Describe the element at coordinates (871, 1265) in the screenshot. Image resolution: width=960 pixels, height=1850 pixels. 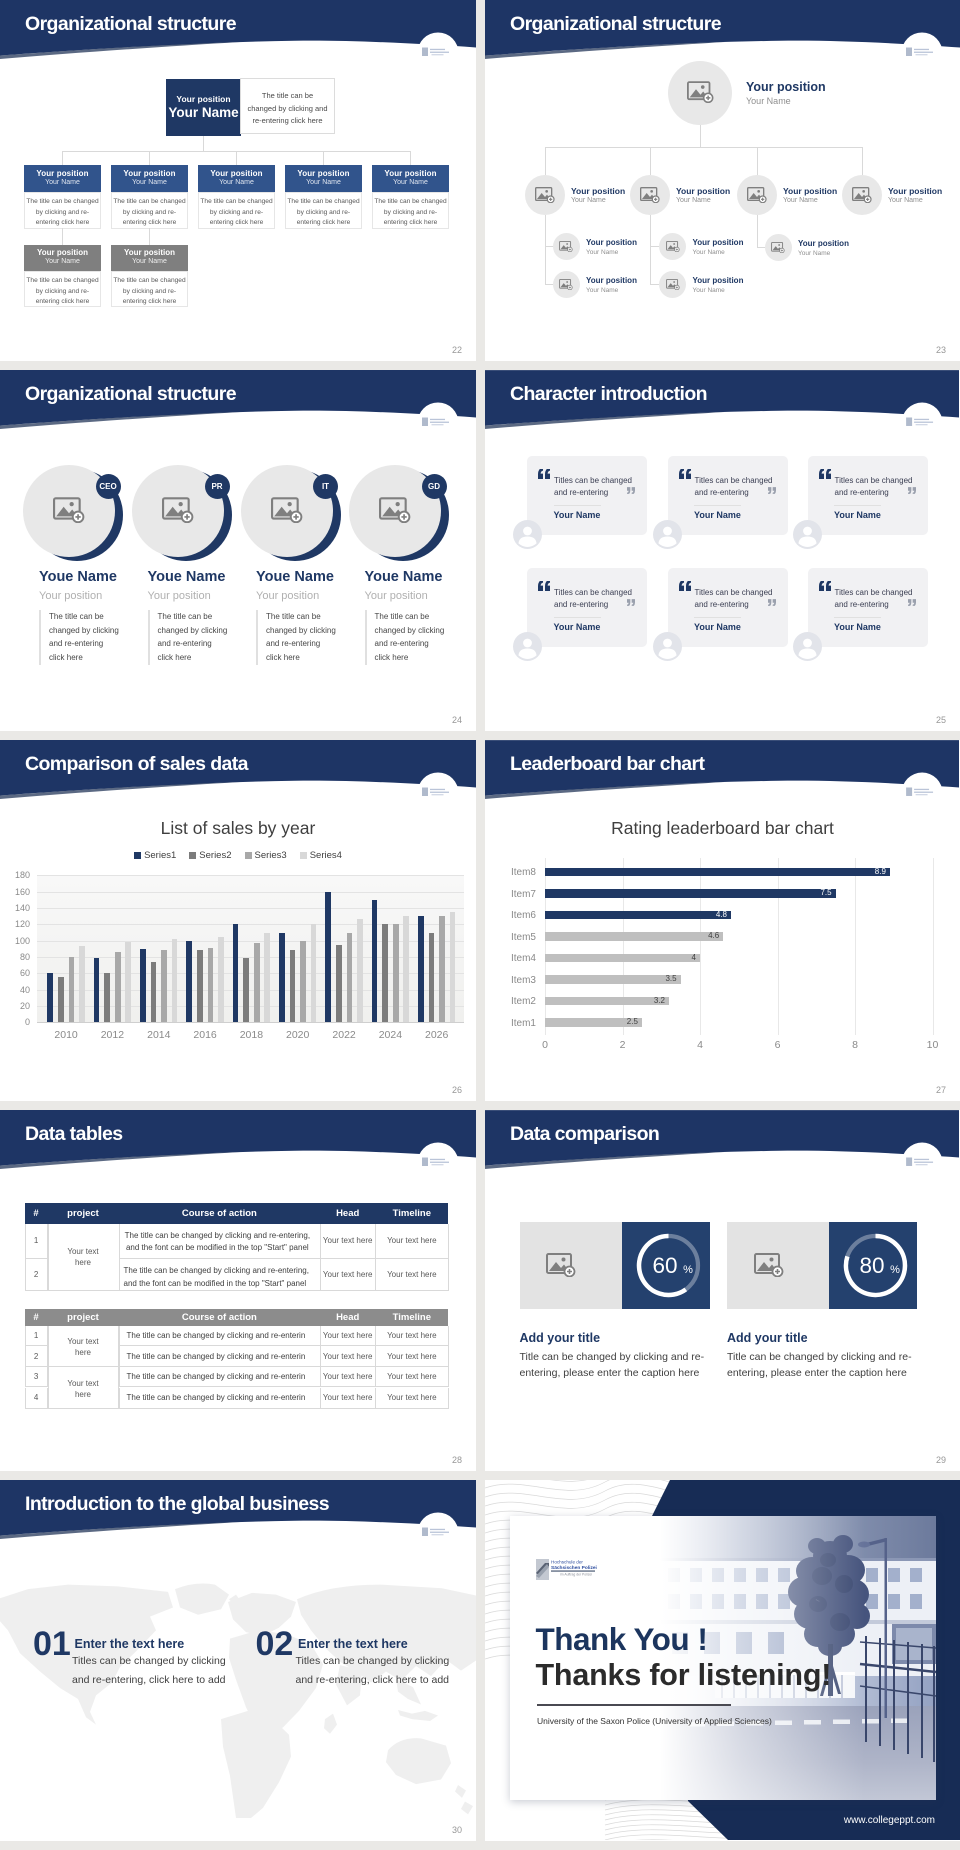
I see `svg-text: 80` at that location.